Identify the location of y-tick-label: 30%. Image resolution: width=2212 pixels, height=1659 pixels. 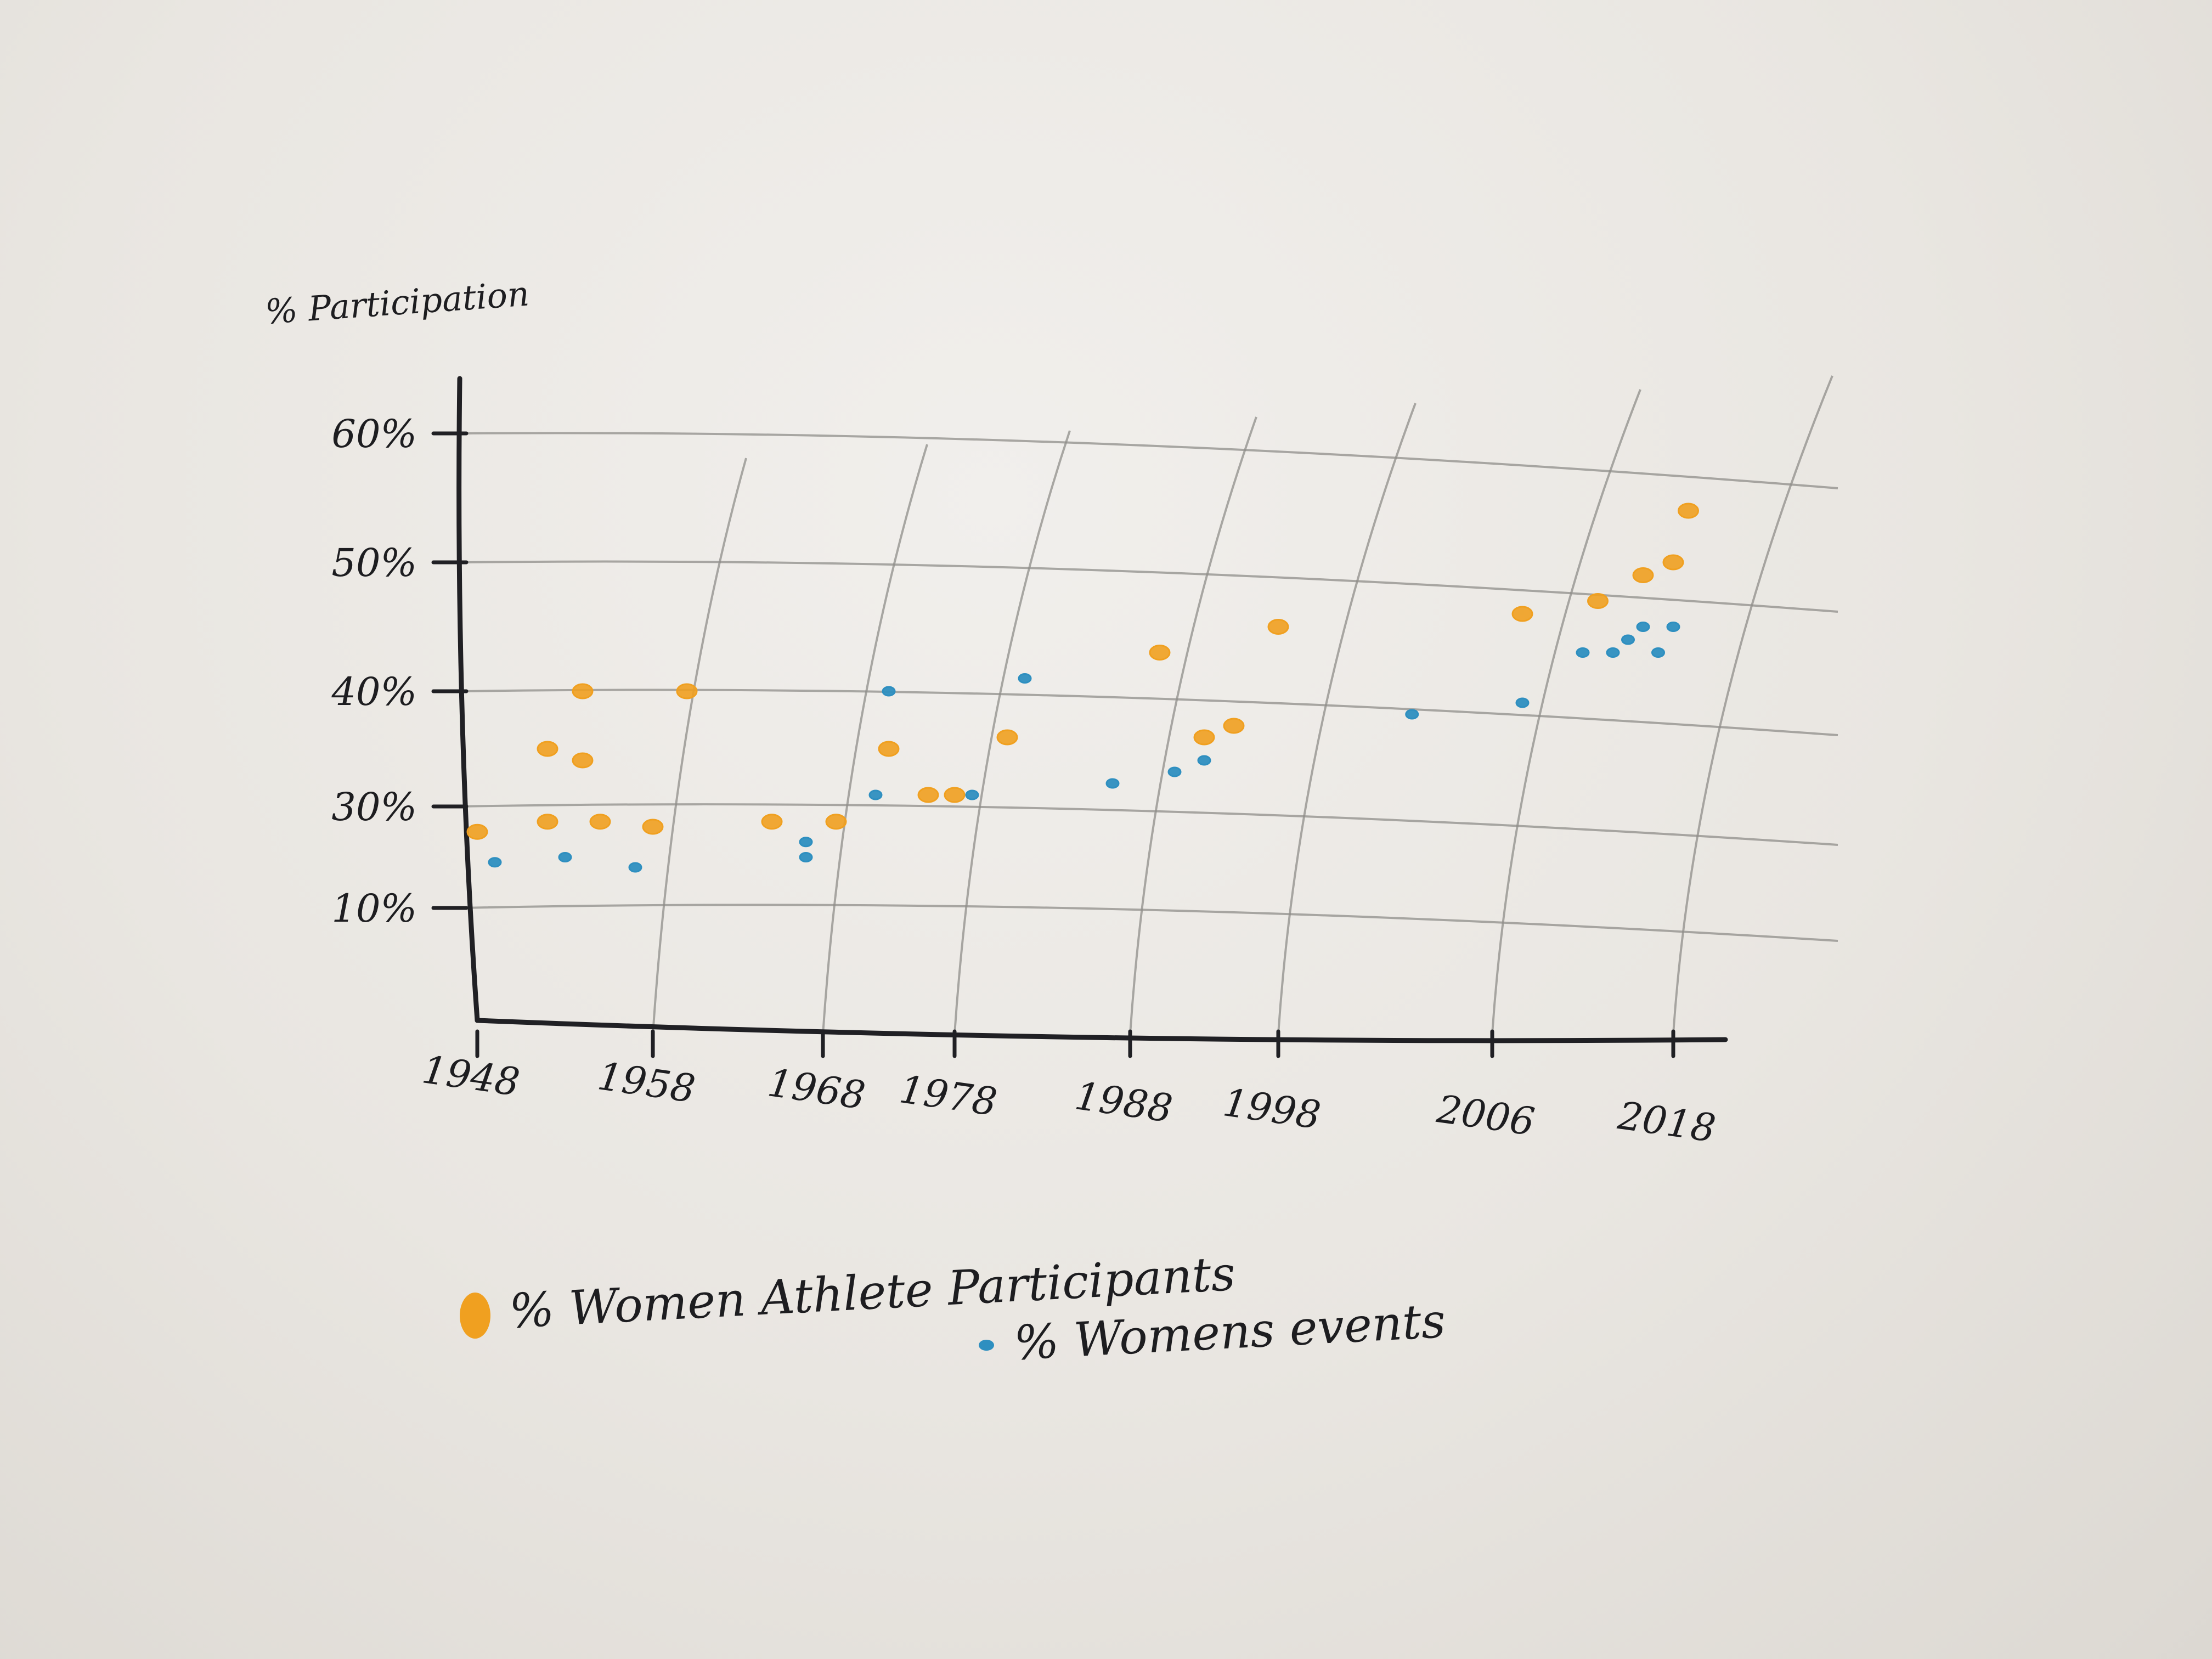
(374, 807).